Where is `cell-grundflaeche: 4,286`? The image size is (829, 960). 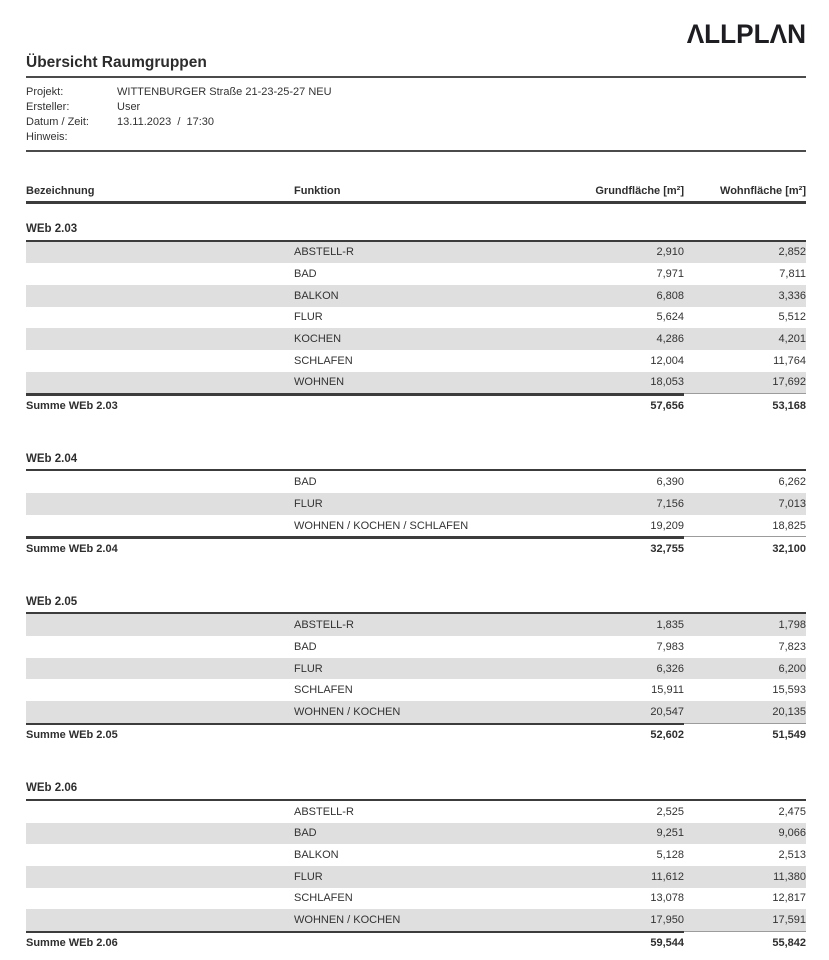 cell-grundflaeche: 4,286 is located at coordinates (670, 339).